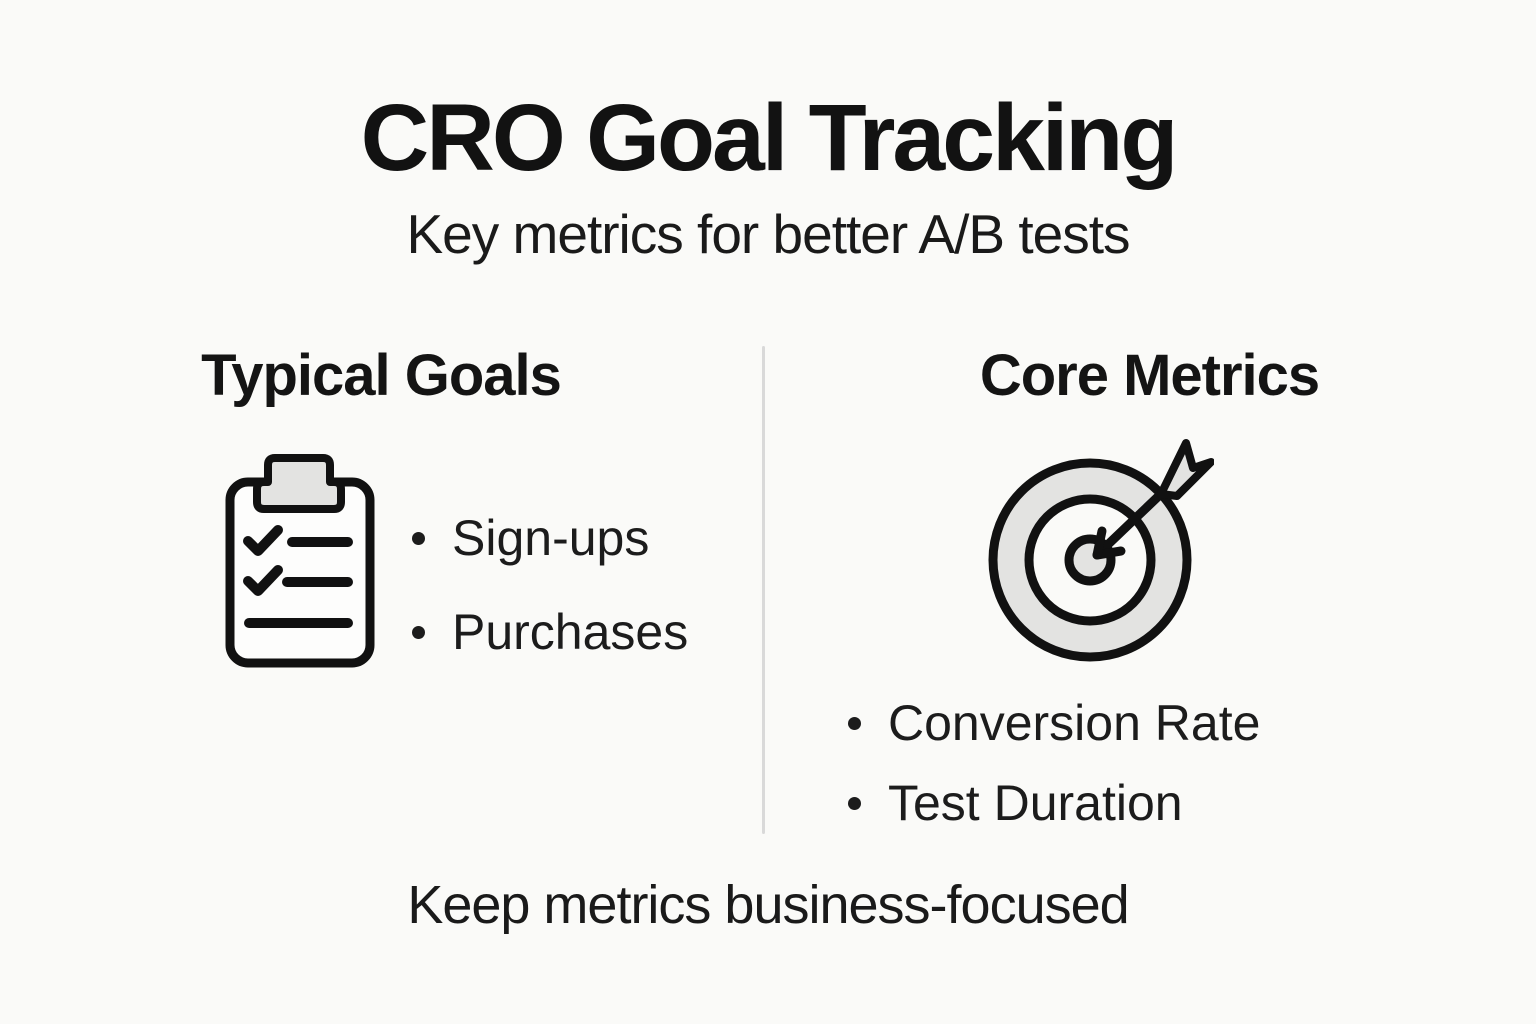 The height and width of the screenshot is (1024, 1536). I want to click on page-subtitle: Key metrics for better A/B tests, so click(768, 234).